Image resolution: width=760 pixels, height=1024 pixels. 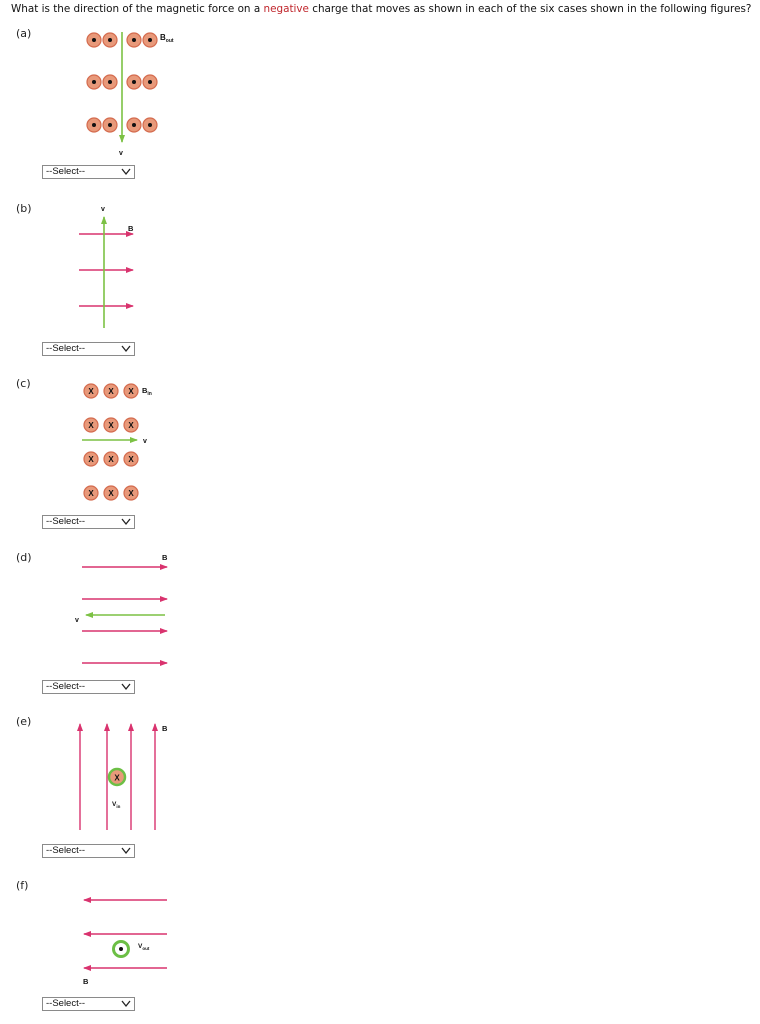 What do you see at coordinates (88, 349) in the screenshot?
I see `select-part-b: --Select--` at bounding box center [88, 349].